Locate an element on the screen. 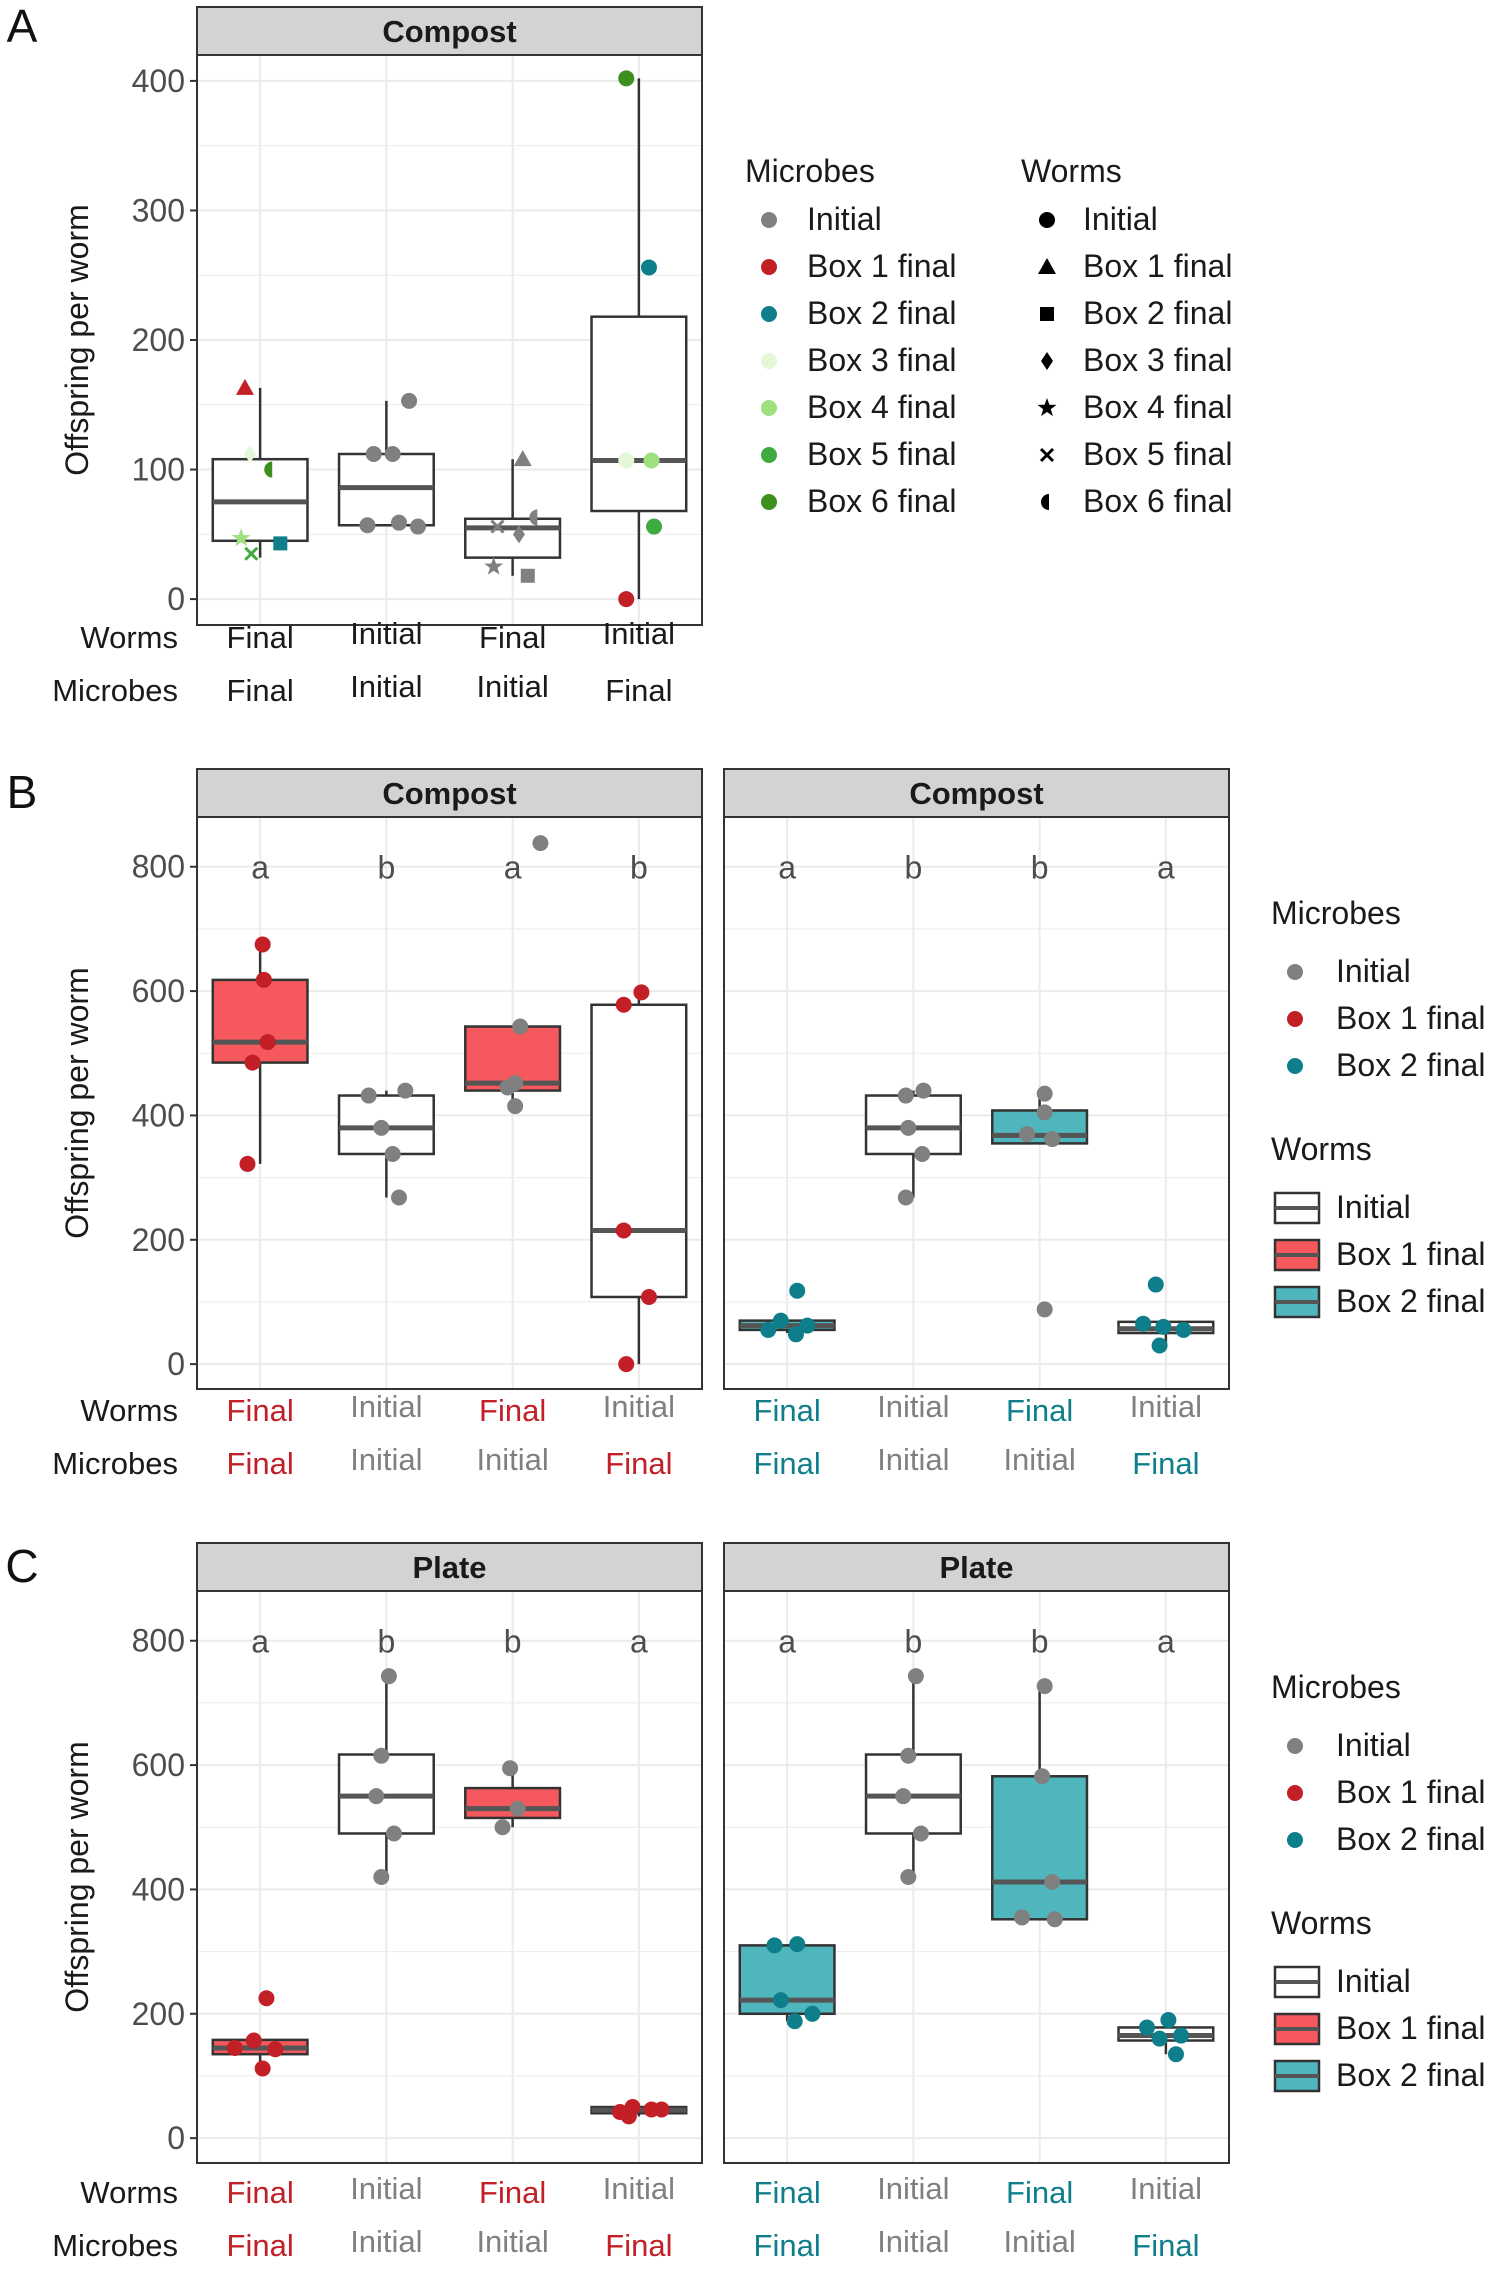  panel-letter-b: B is located at coordinates (22, 792).